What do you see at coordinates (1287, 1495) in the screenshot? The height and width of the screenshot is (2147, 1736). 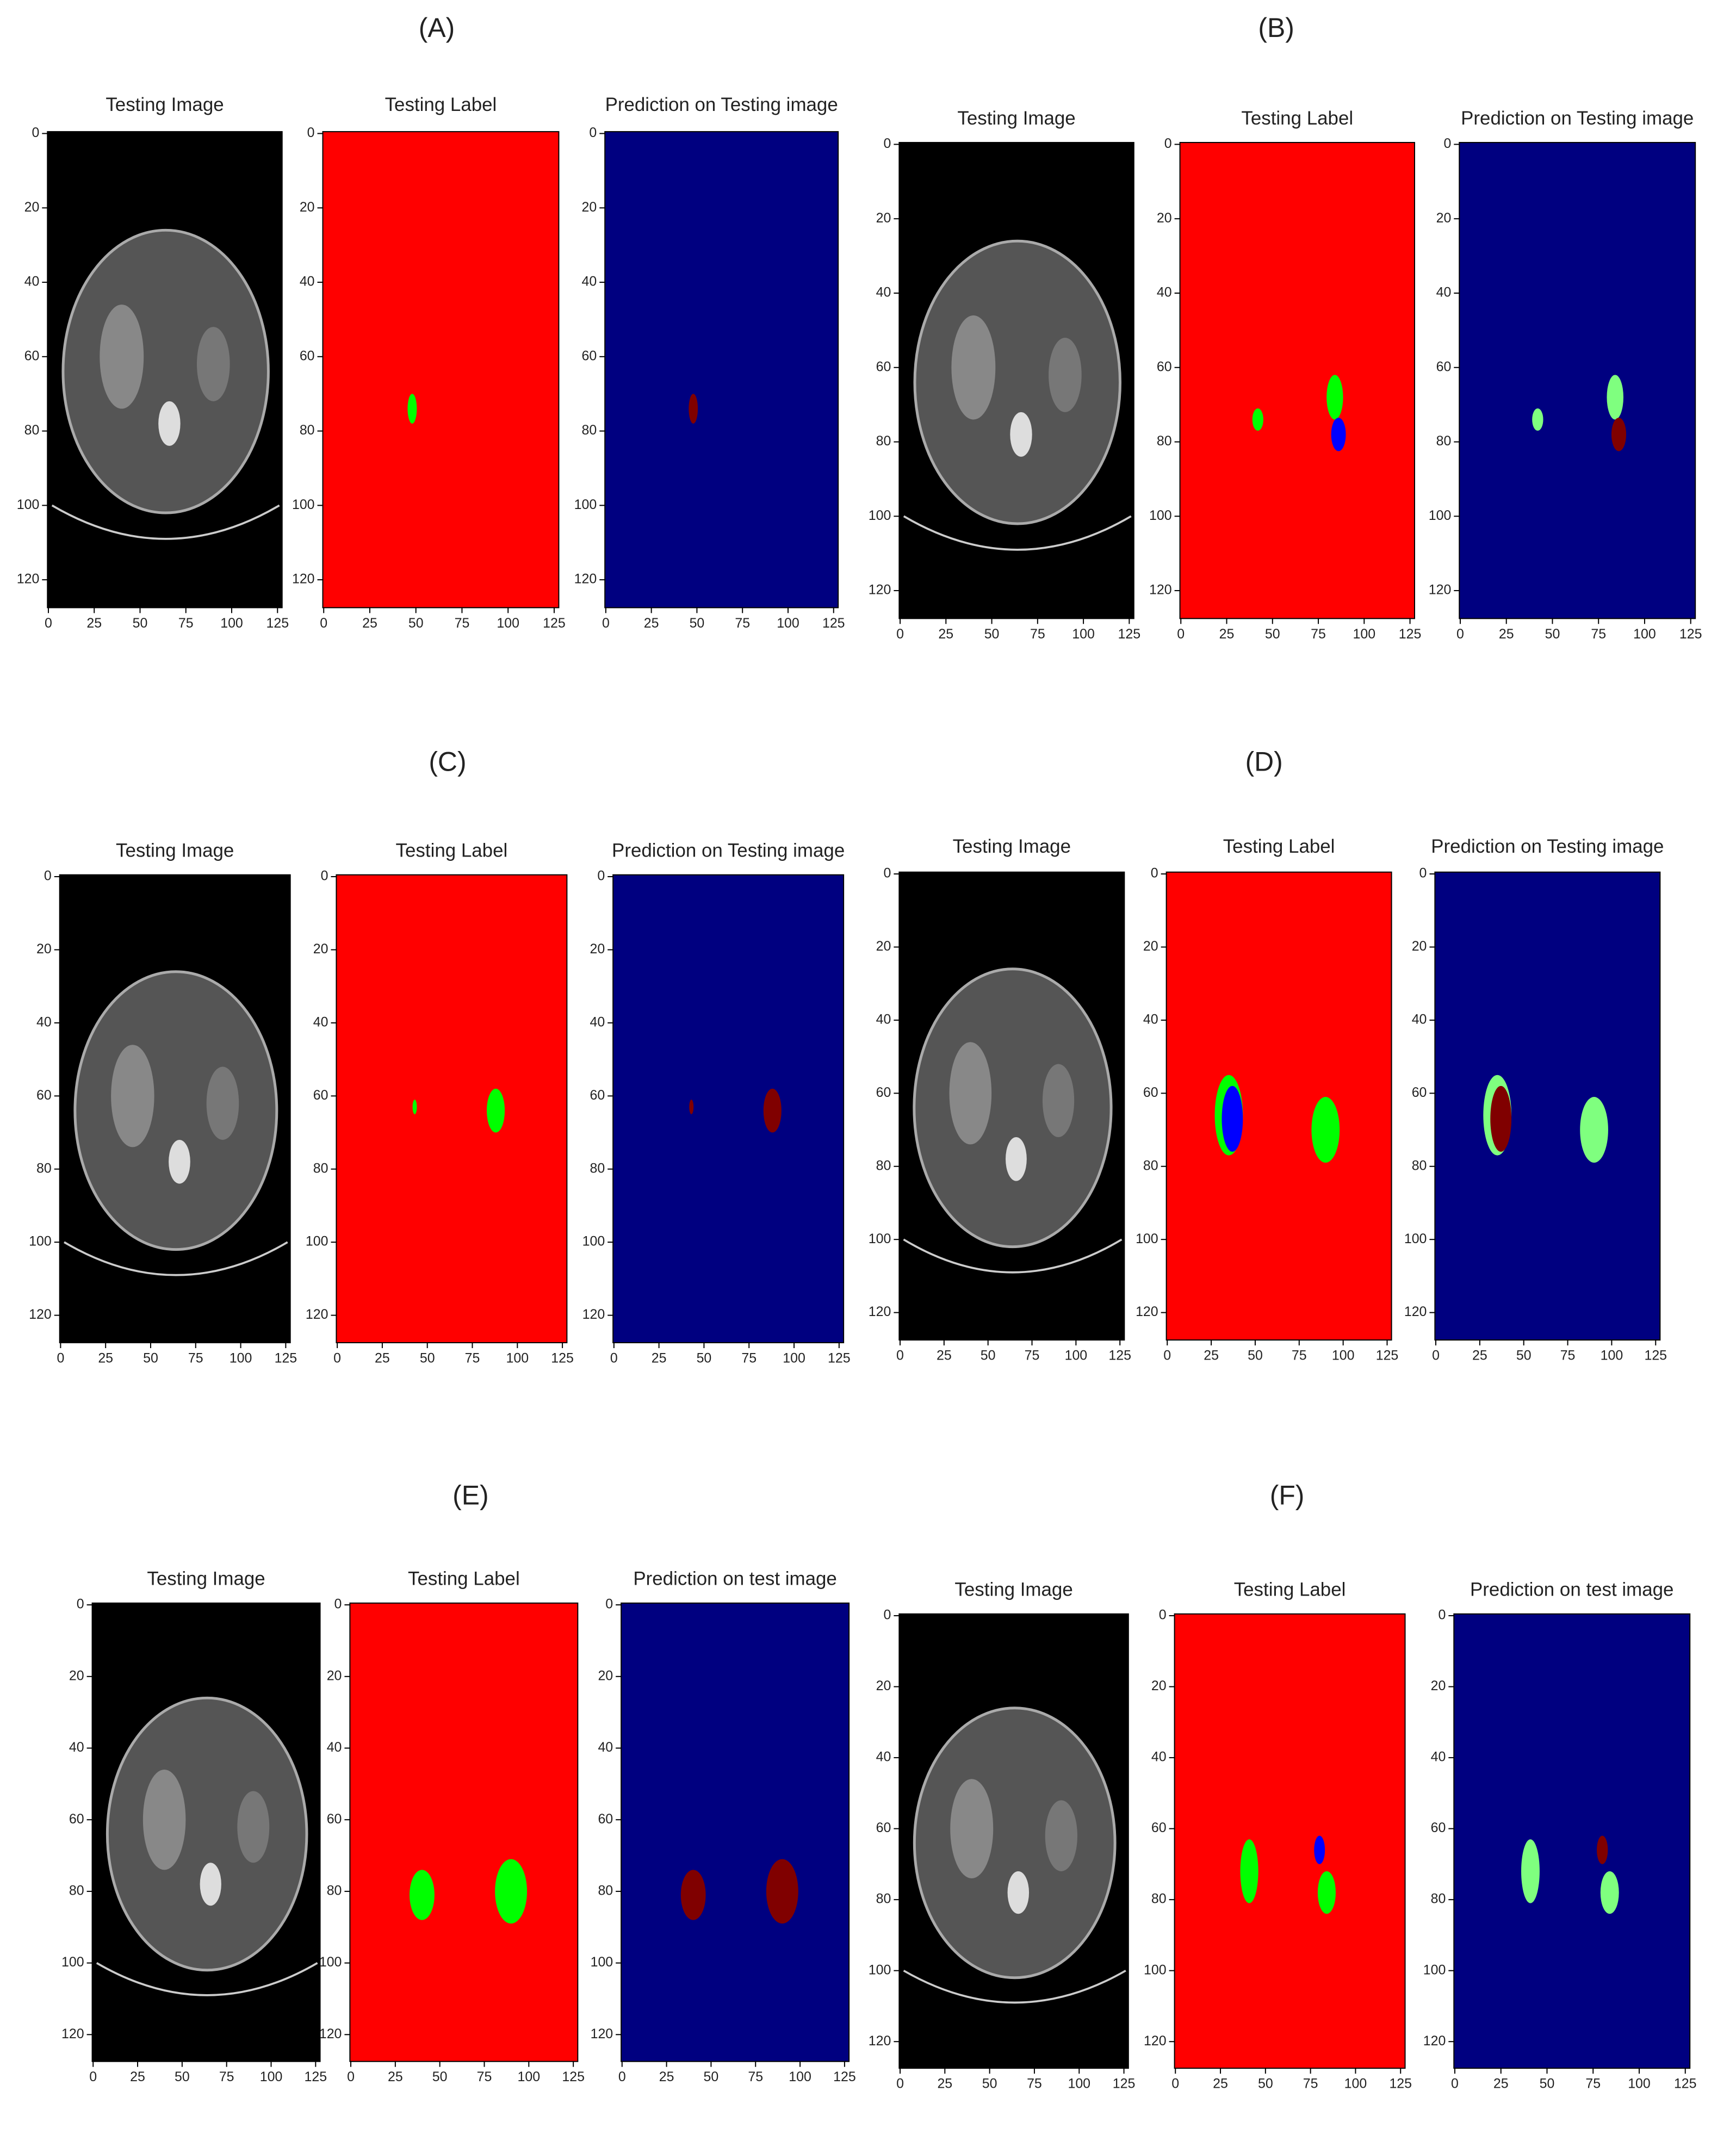 I see `panel-label: (F)` at bounding box center [1287, 1495].